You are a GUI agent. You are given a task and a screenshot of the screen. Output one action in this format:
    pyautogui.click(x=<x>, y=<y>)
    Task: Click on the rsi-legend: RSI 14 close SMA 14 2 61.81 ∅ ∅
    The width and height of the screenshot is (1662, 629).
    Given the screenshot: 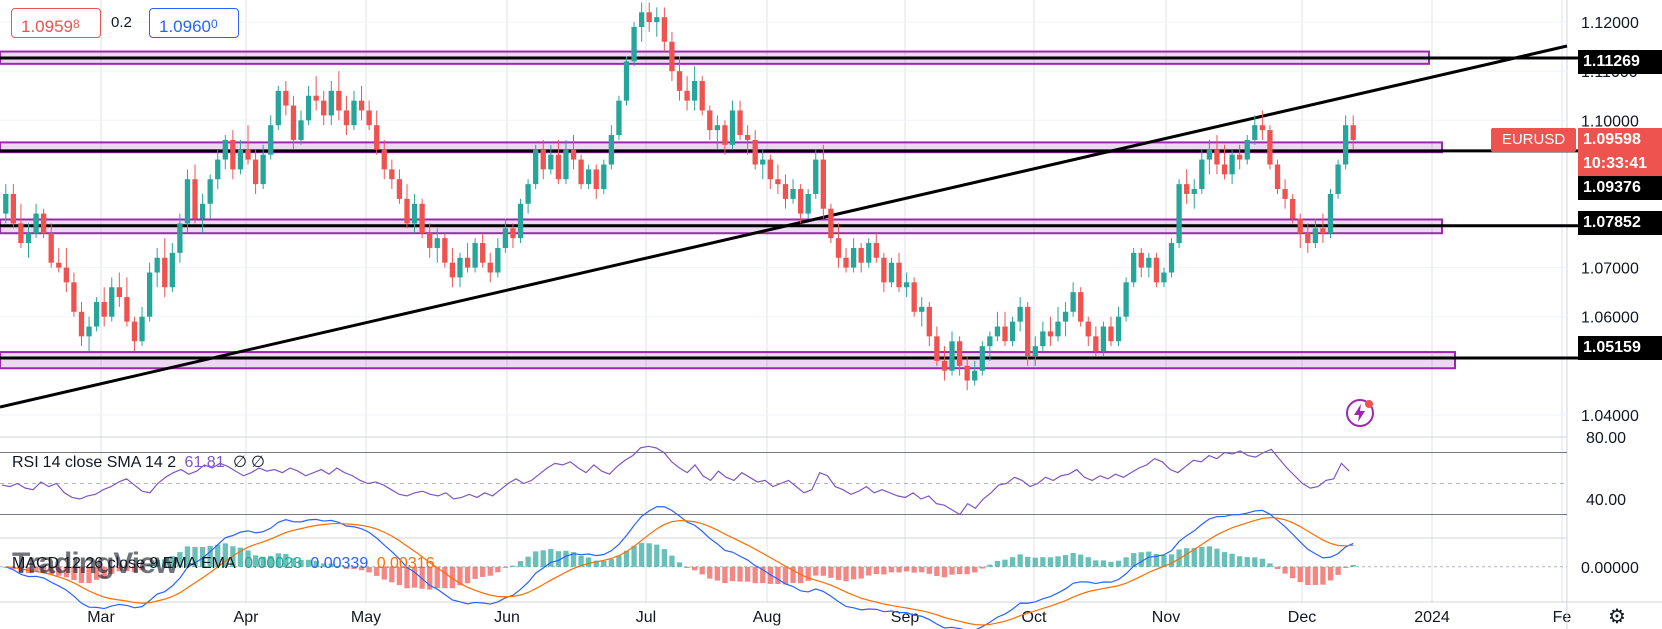 What is the action you would take?
    pyautogui.click(x=140, y=462)
    